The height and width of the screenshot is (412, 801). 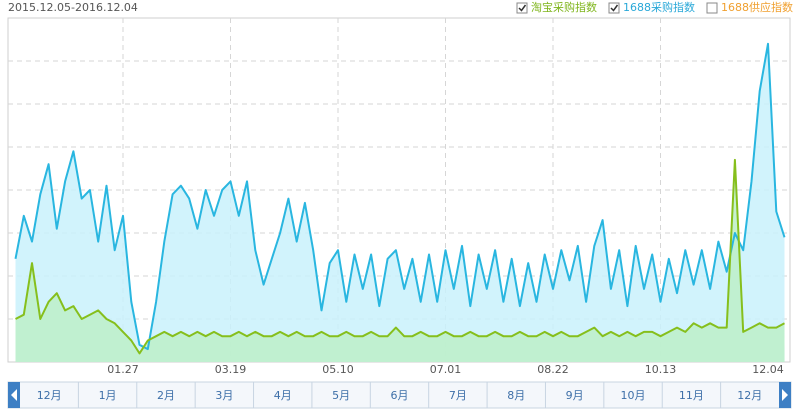 What do you see at coordinates (338, 369) in the screenshot?
I see `x-tick-label: 05.10` at bounding box center [338, 369].